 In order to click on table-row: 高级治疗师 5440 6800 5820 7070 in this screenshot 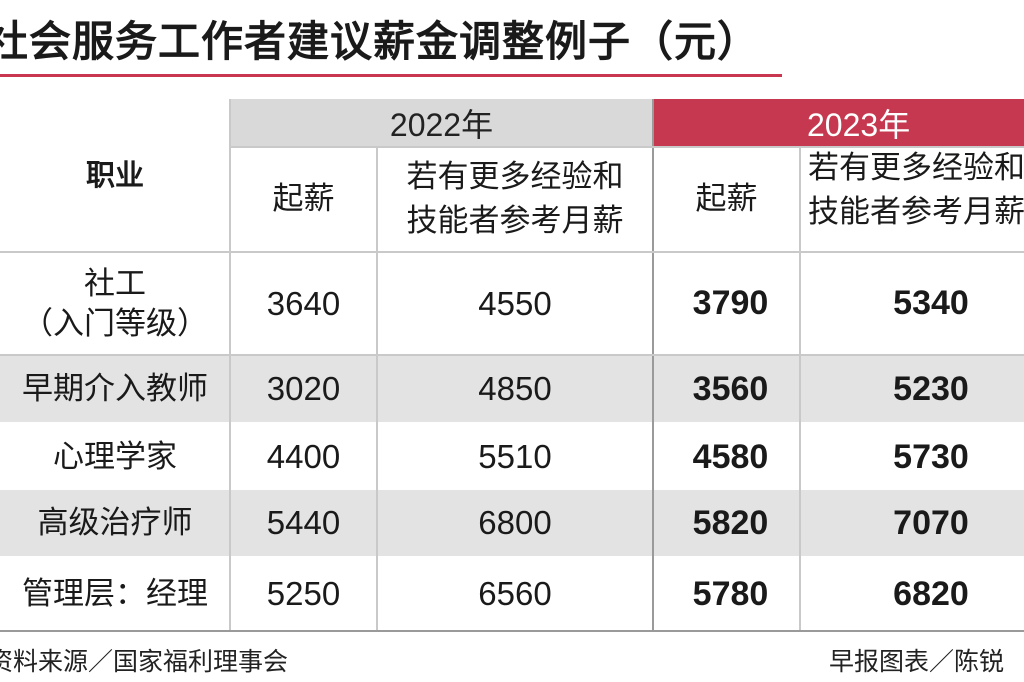, I will do `click(512, 523)`.